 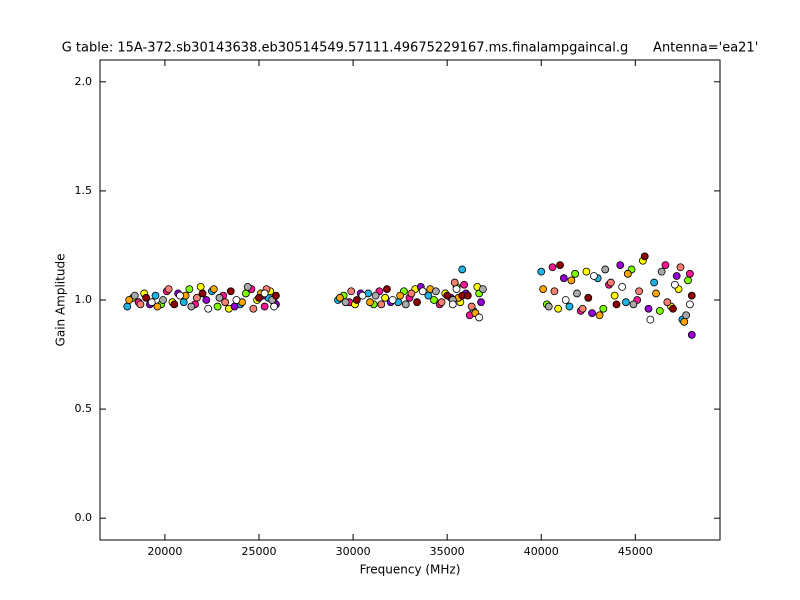 What do you see at coordinates (410, 570) in the screenshot?
I see `x-axis-label: Frequency (MHz)` at bounding box center [410, 570].